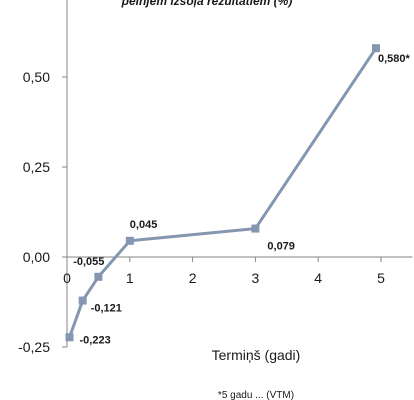 This screenshot has height=400, width=414. I want to click on data-label: 0,580*, so click(394, 59).